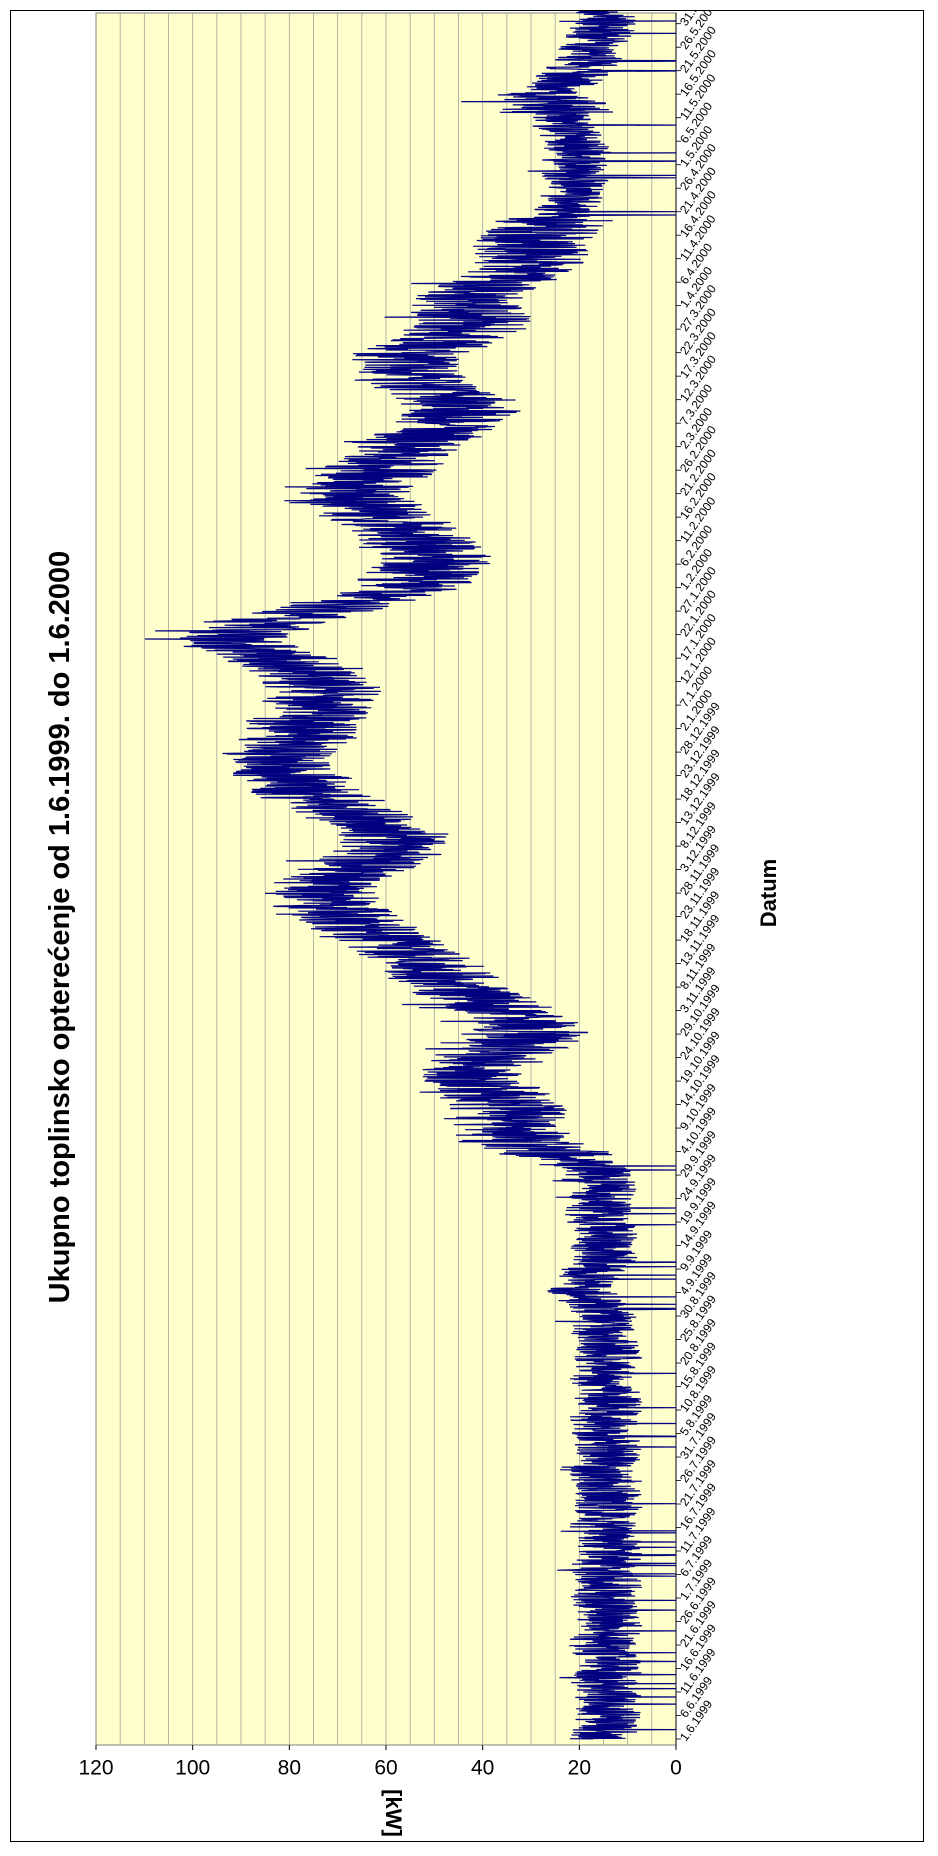 This screenshot has width=938, height=1856. Describe the element at coordinates (579, 1767) in the screenshot. I see `y-tick-label: 20` at that location.